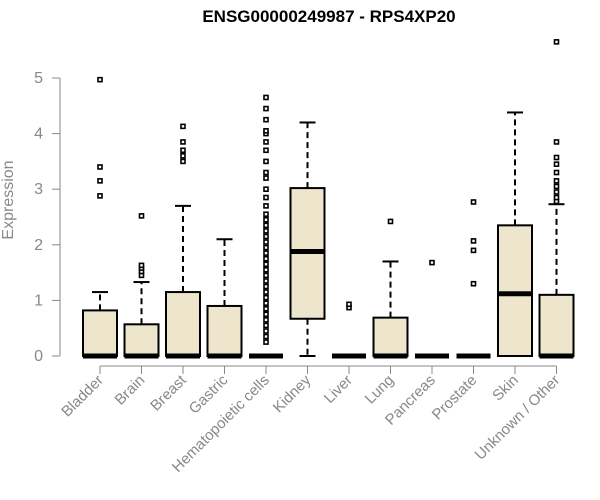 Image resolution: width=600 pixels, height=500 pixels. Describe the element at coordinates (349, 330) in the screenshot. I see `box-liver` at that location.